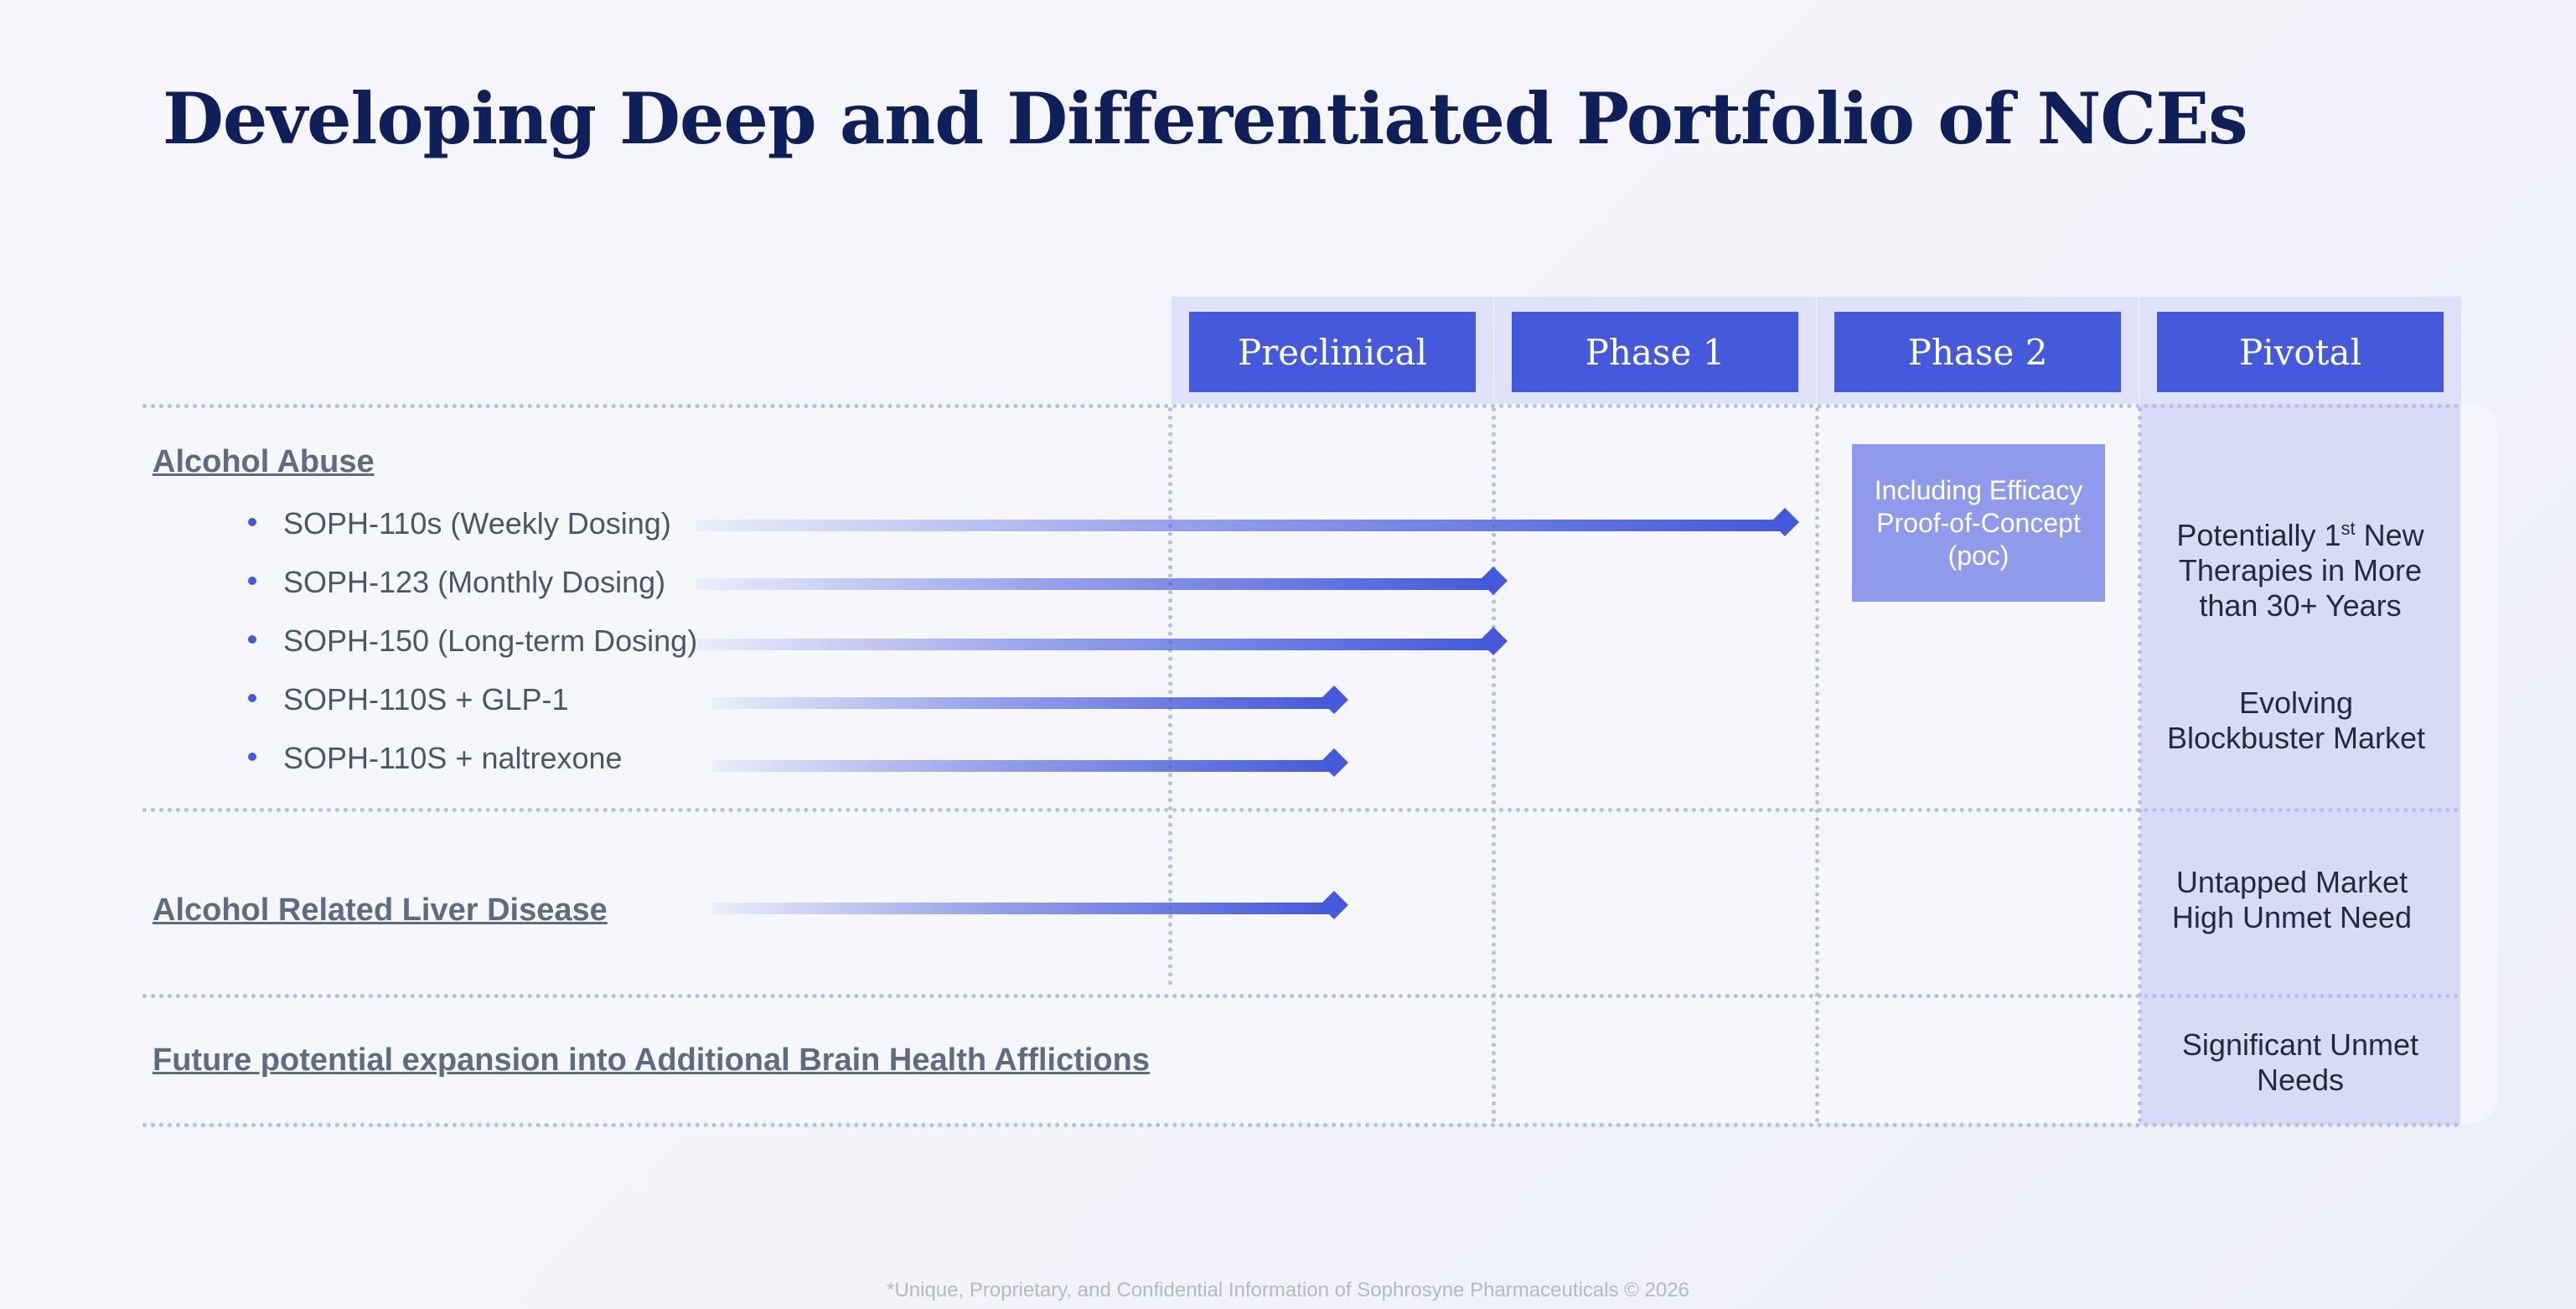 This screenshot has height=1309, width=2576. Describe the element at coordinates (1170, 696) in the screenshot. I see `grid-line-col1` at that location.